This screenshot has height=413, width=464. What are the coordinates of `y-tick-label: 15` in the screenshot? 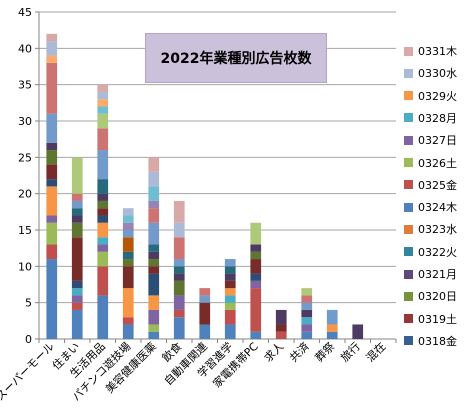 It's located at (25, 230).